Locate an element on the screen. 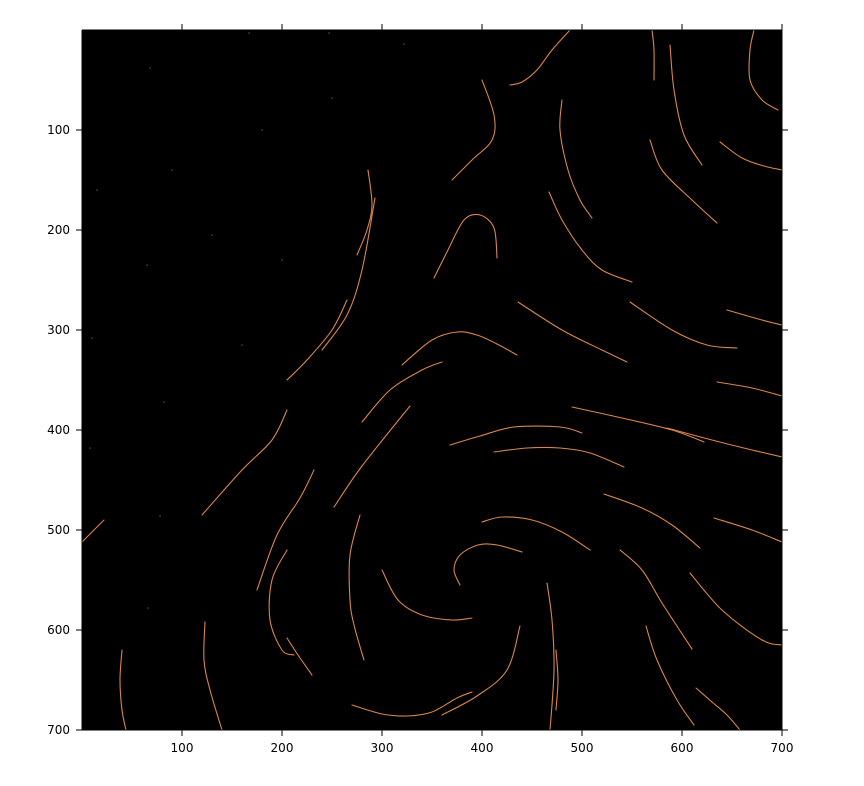 The height and width of the screenshot is (786, 864). x-tick-label: 700 is located at coordinates (782, 748).